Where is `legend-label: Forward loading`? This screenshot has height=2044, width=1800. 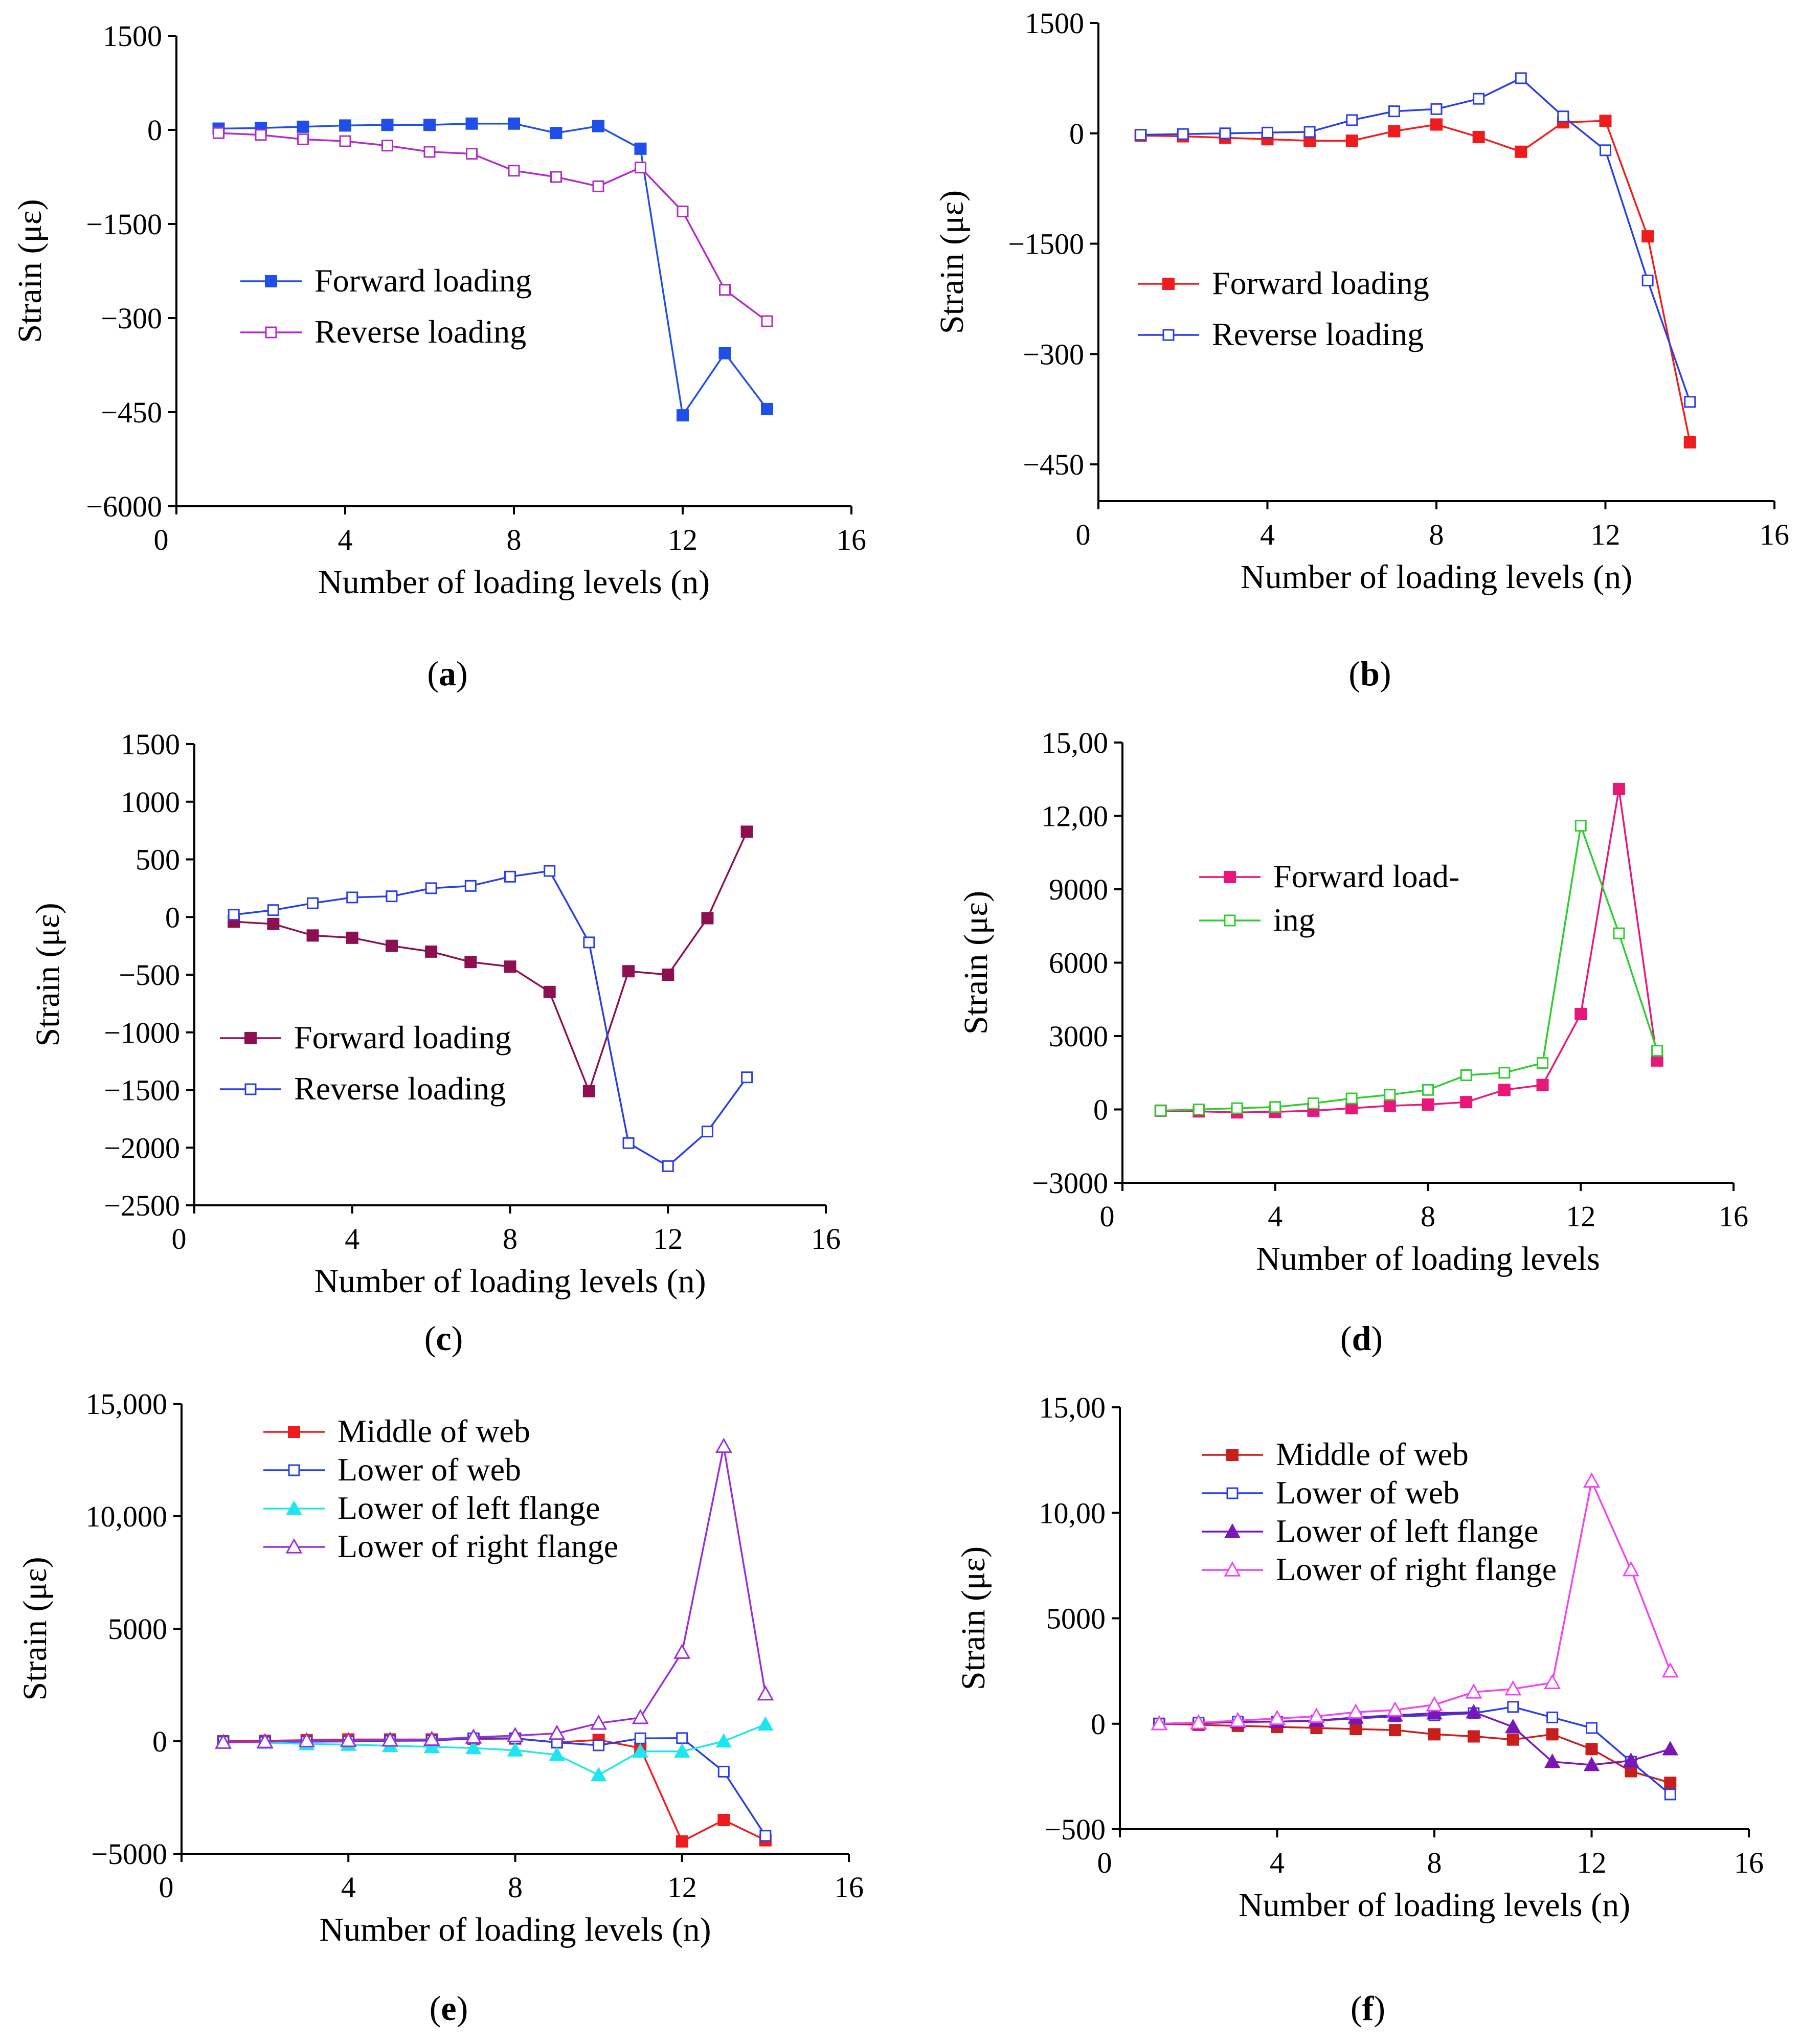 legend-label: Forward loading is located at coordinates (402, 1037).